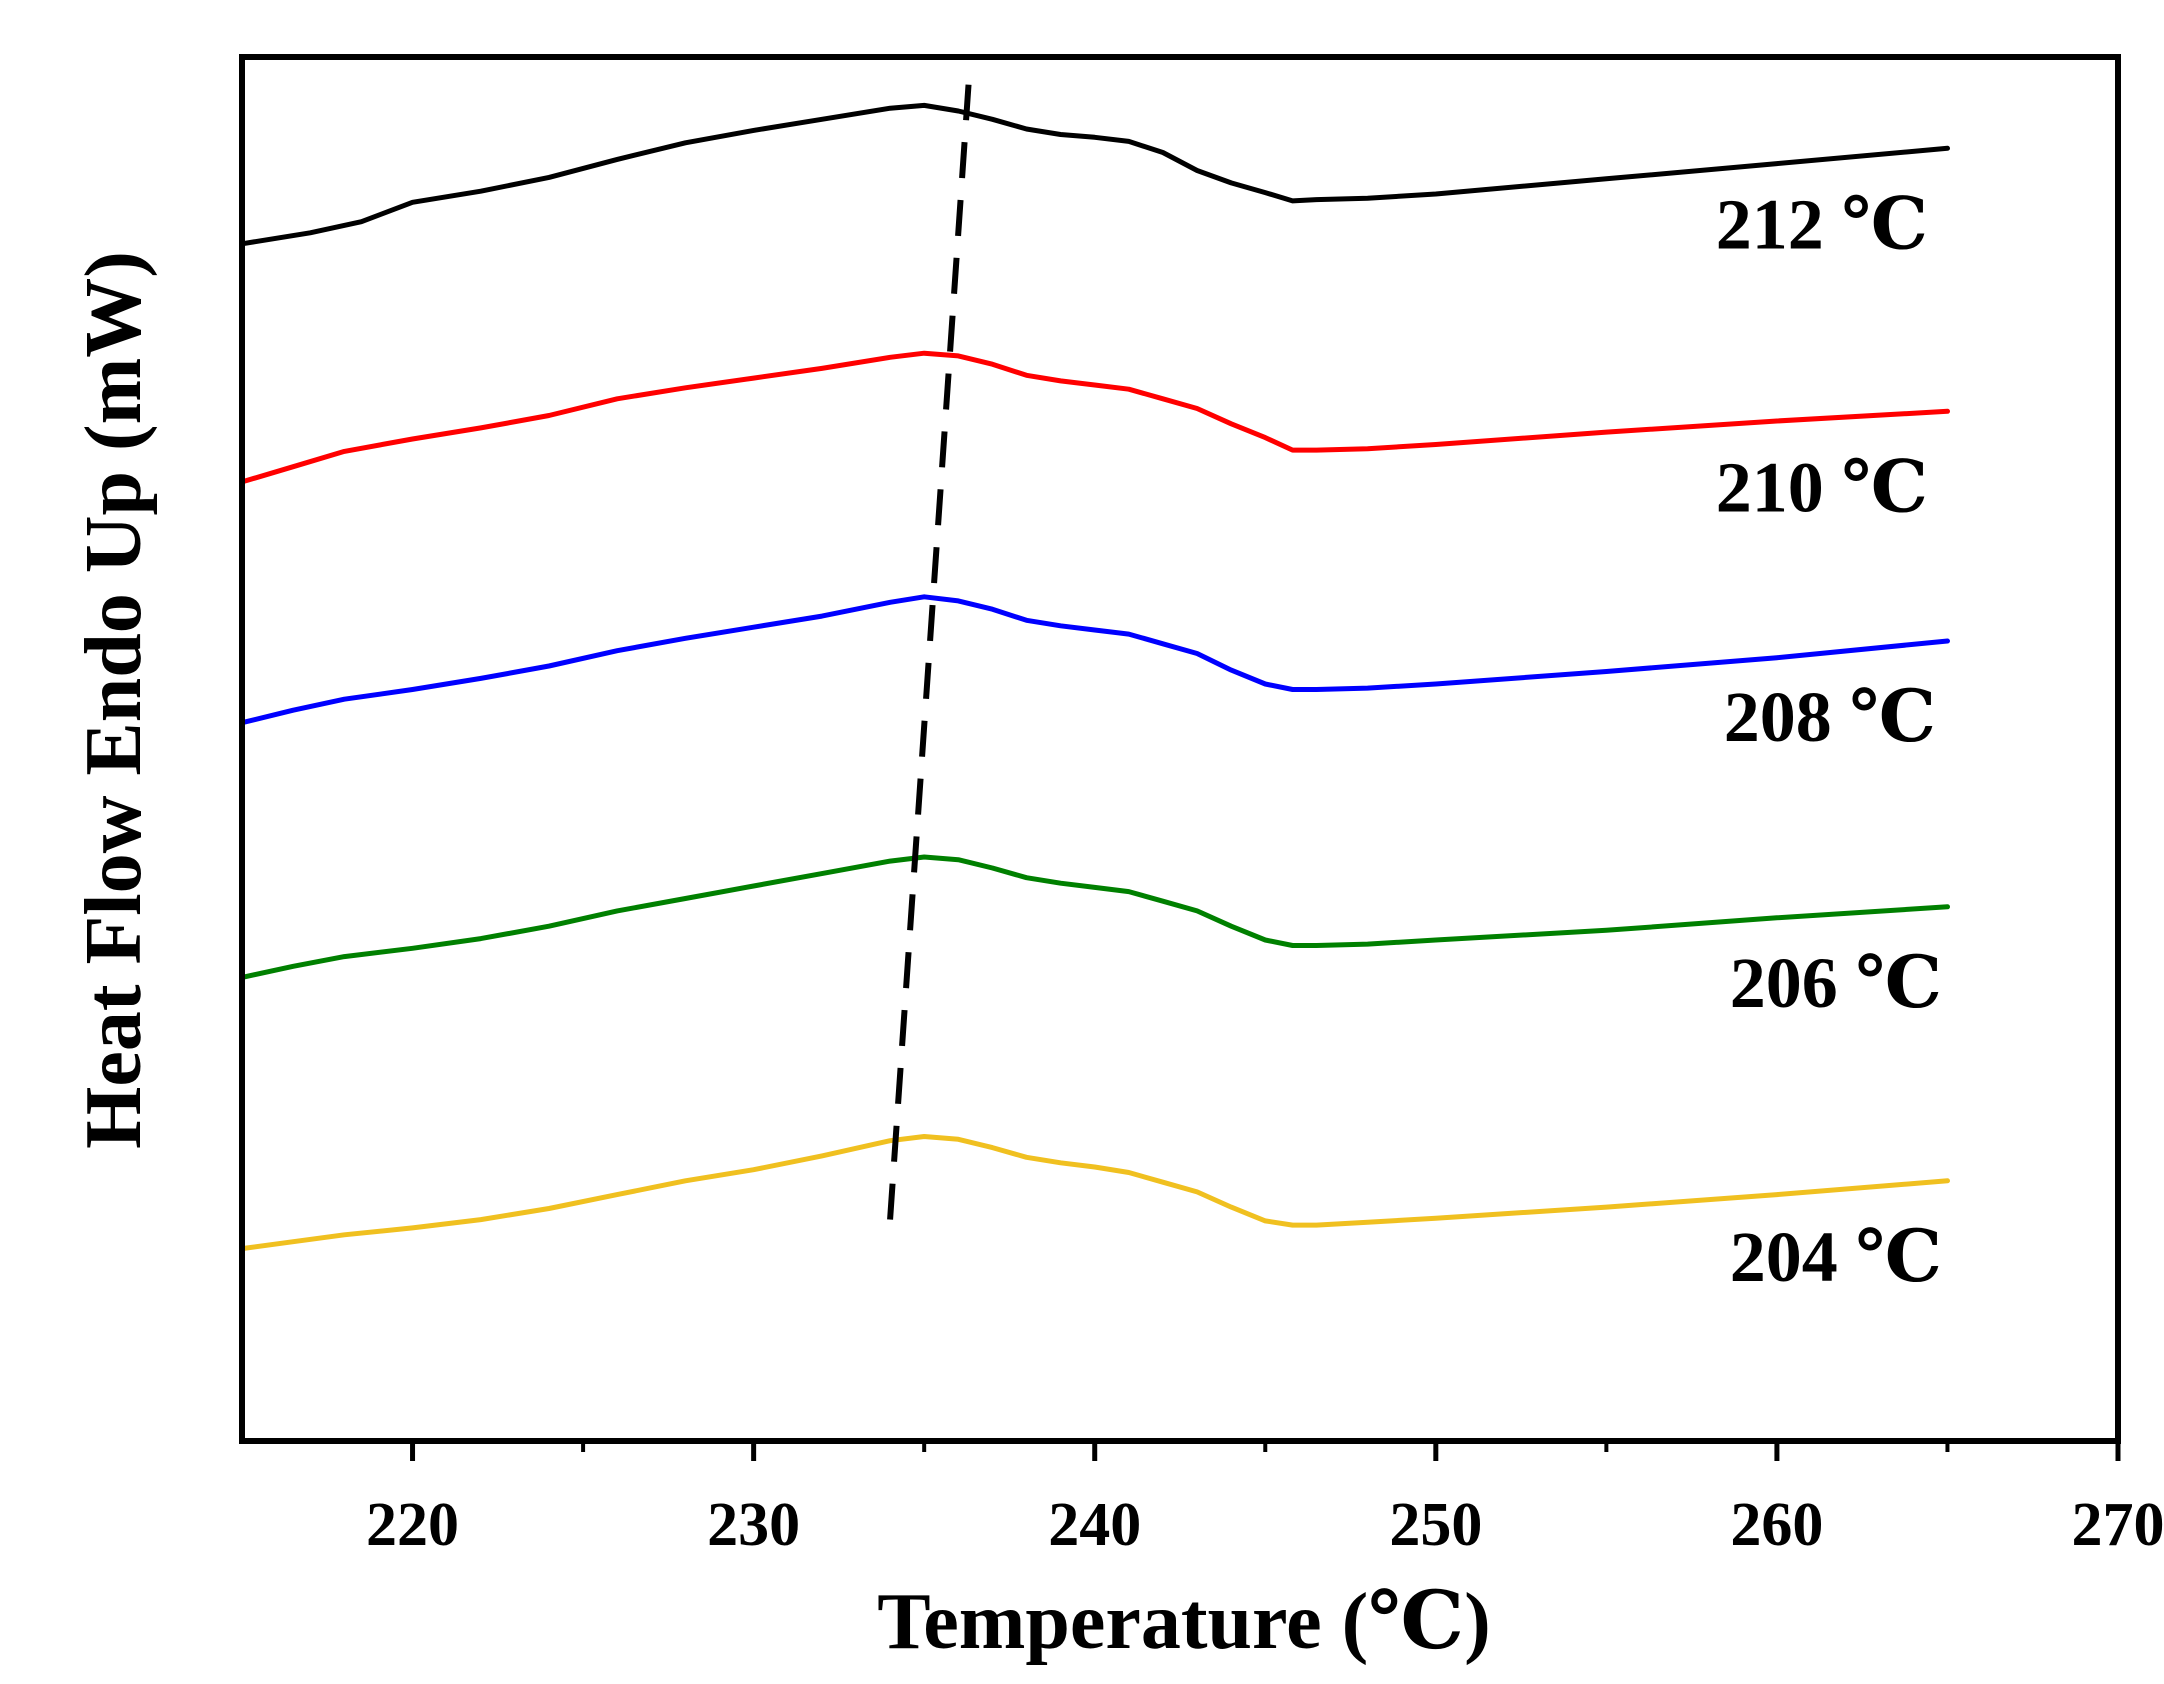  I want to click on y-axis-title: Heat Flow Endo Up (mW), so click(114, 700).